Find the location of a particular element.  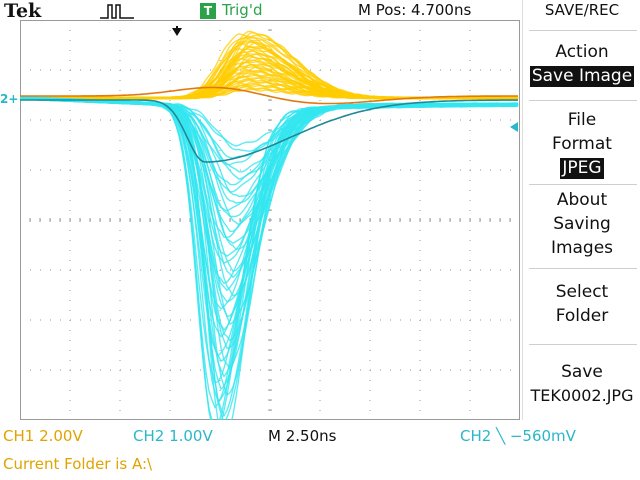

select-line-1: Select is located at coordinates (582, 292).